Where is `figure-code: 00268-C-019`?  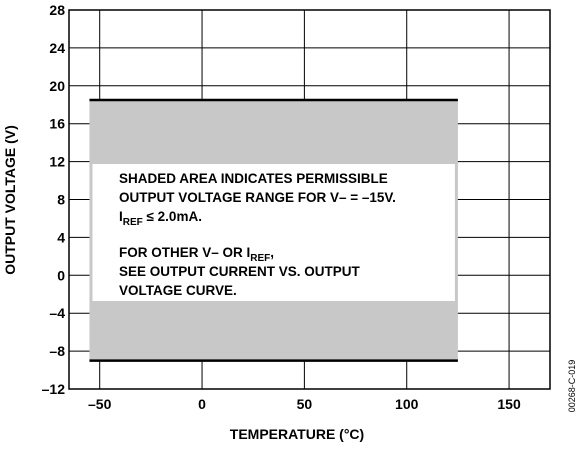 figure-code: 00268-C-019 is located at coordinates (572, 386).